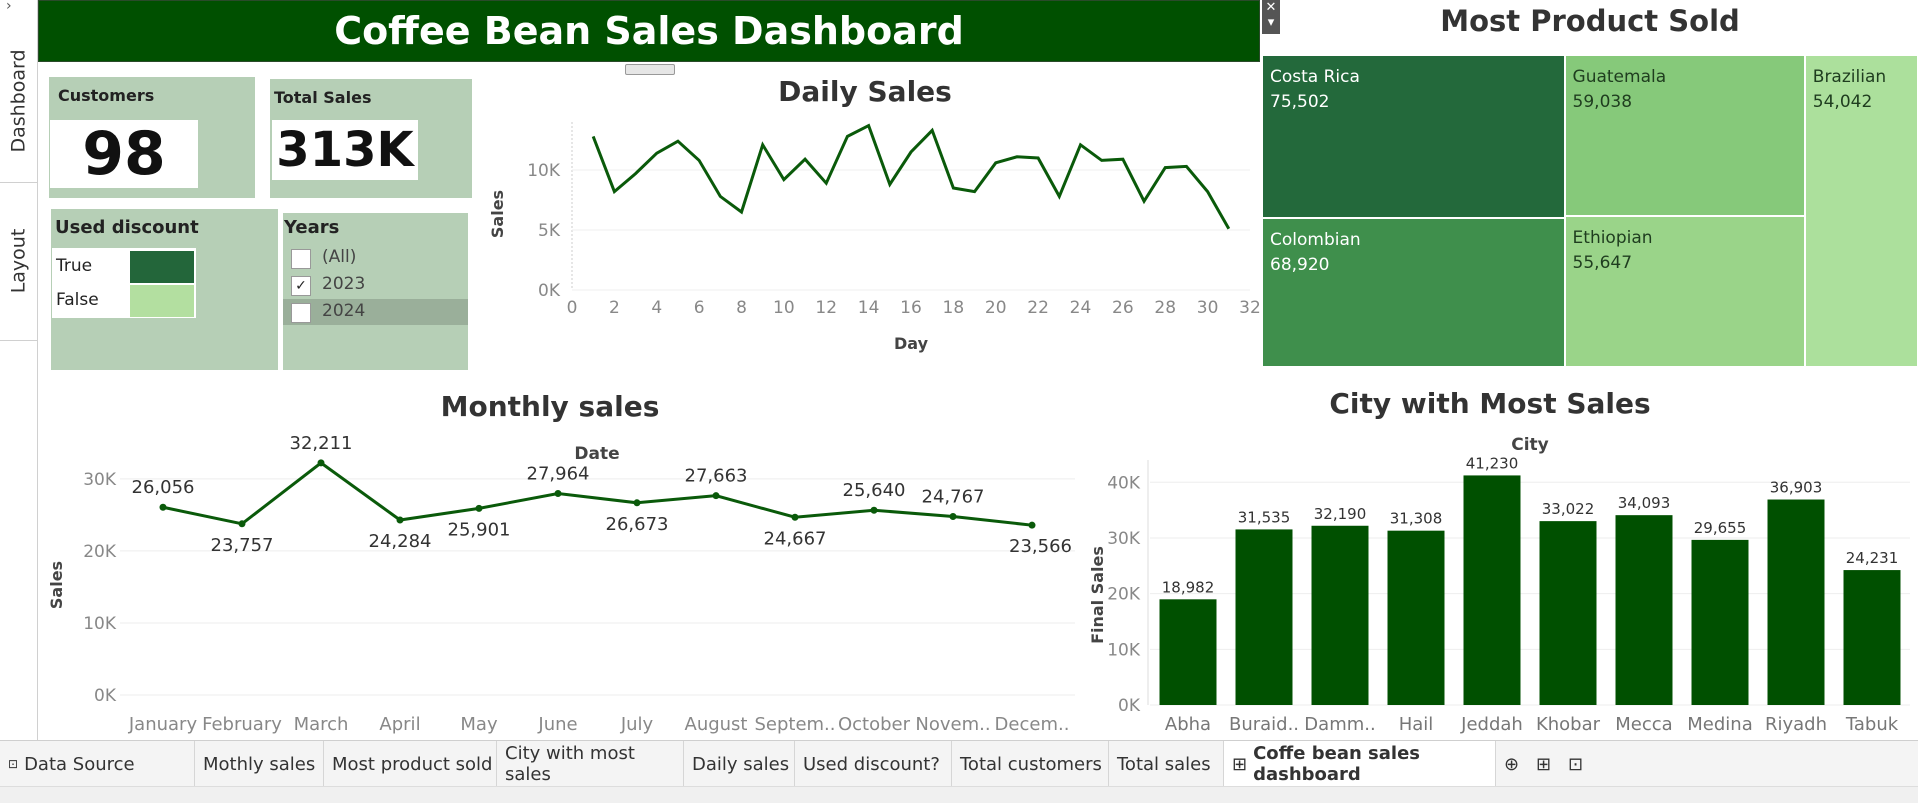 The image size is (1918, 803). What do you see at coordinates (1038, 308) in the screenshot?
I see `x-tick-label: 22` at bounding box center [1038, 308].